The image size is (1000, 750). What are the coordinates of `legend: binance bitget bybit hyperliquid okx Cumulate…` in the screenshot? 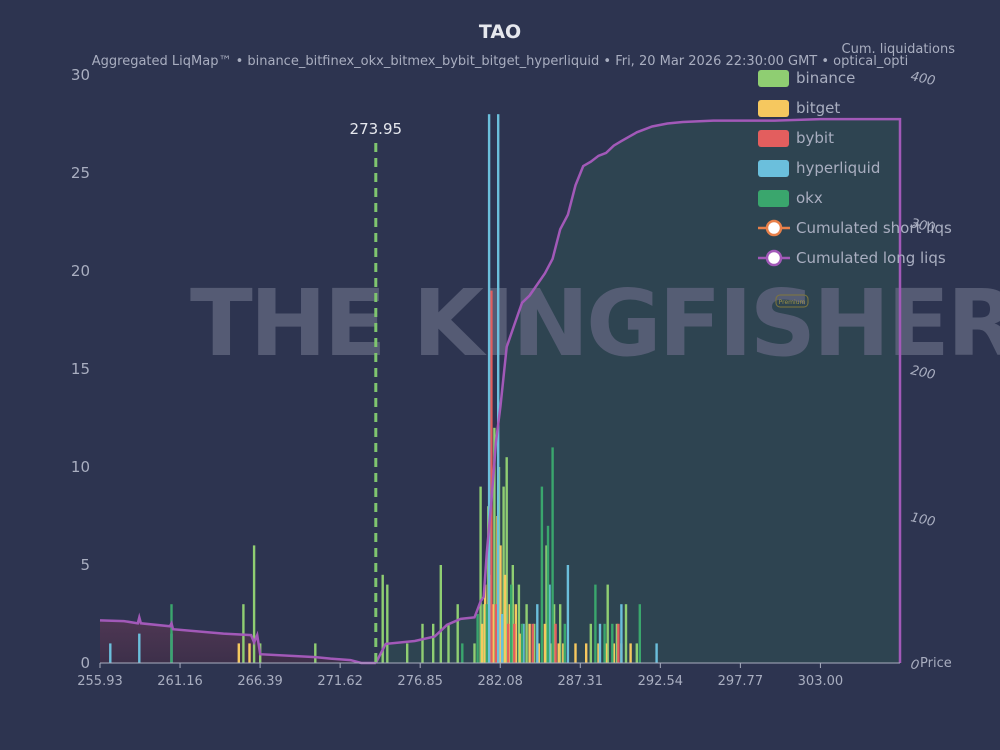 It's located at (855, 168).